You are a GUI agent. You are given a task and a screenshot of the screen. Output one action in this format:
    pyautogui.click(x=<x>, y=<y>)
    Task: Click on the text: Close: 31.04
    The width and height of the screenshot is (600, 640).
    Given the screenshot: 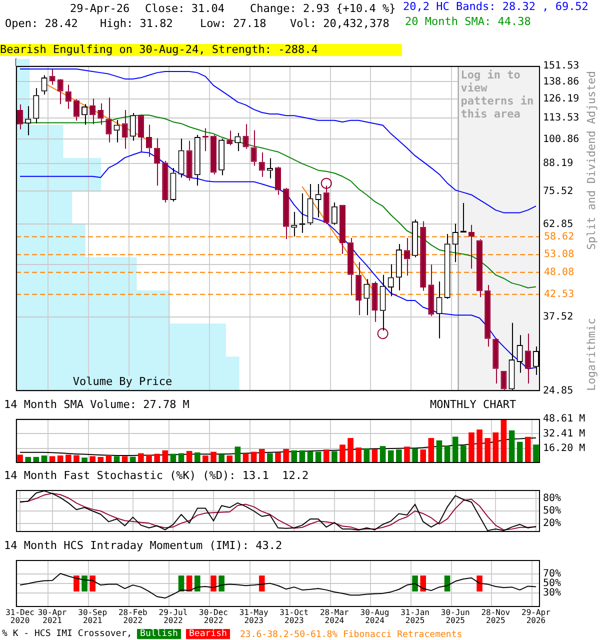 What is the action you would take?
    pyautogui.click(x=184, y=8)
    